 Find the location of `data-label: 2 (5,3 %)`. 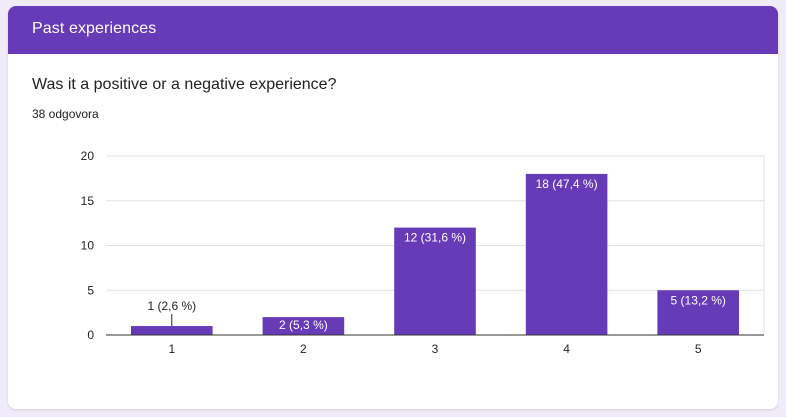

data-label: 2 (5,3 %) is located at coordinates (303, 325).